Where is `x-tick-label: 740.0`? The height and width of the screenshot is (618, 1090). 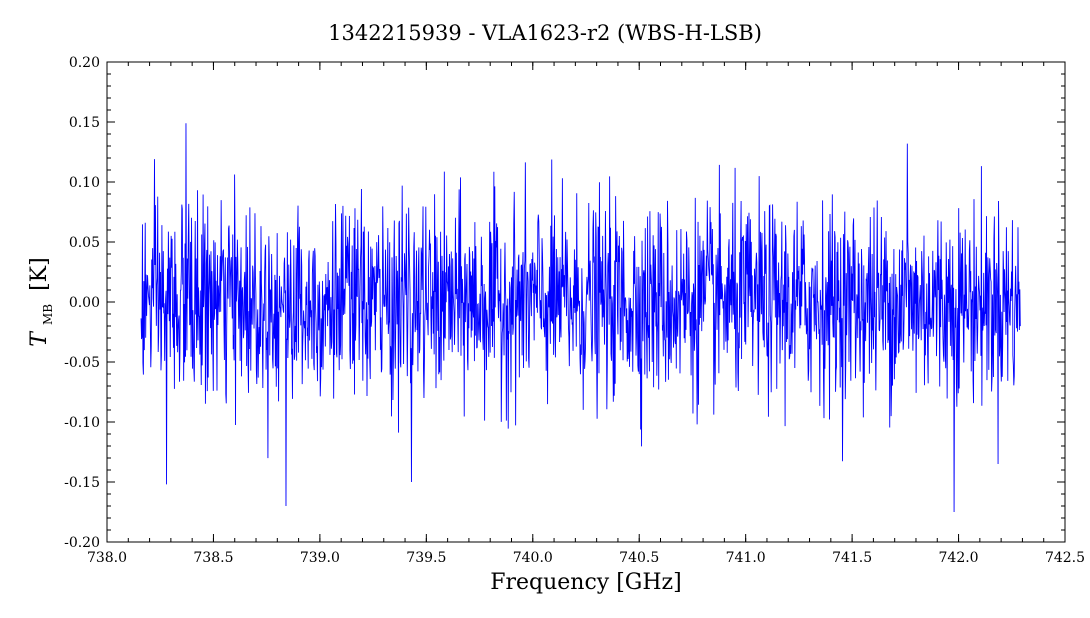
x-tick-label: 740.0 is located at coordinates (533, 558).